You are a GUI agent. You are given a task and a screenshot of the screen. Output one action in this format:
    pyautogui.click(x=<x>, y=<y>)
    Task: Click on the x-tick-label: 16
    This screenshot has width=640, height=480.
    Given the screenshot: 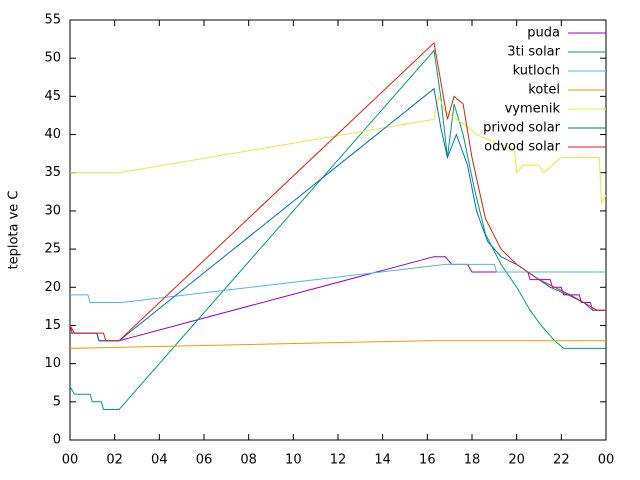 What is the action you would take?
    pyautogui.click(x=427, y=460)
    